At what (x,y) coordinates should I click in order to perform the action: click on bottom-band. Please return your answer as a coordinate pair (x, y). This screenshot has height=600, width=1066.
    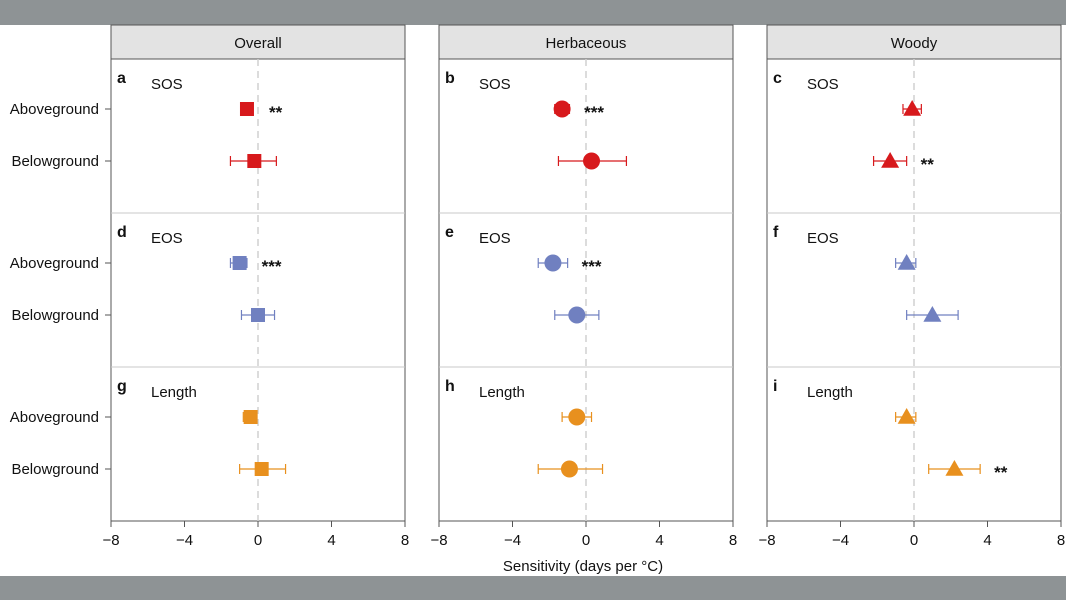
    Looking at the image, I should click on (533, 588).